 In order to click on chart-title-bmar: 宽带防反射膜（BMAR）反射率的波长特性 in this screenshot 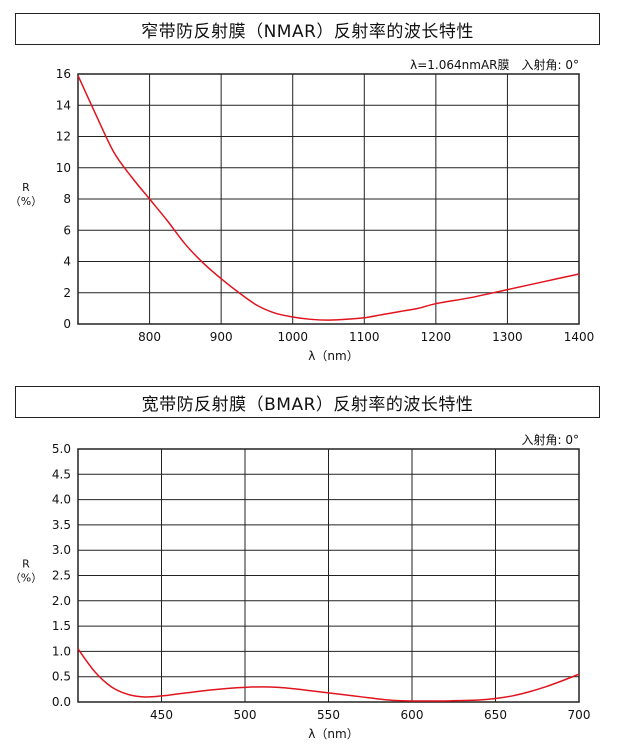, I will do `click(307, 402)`.